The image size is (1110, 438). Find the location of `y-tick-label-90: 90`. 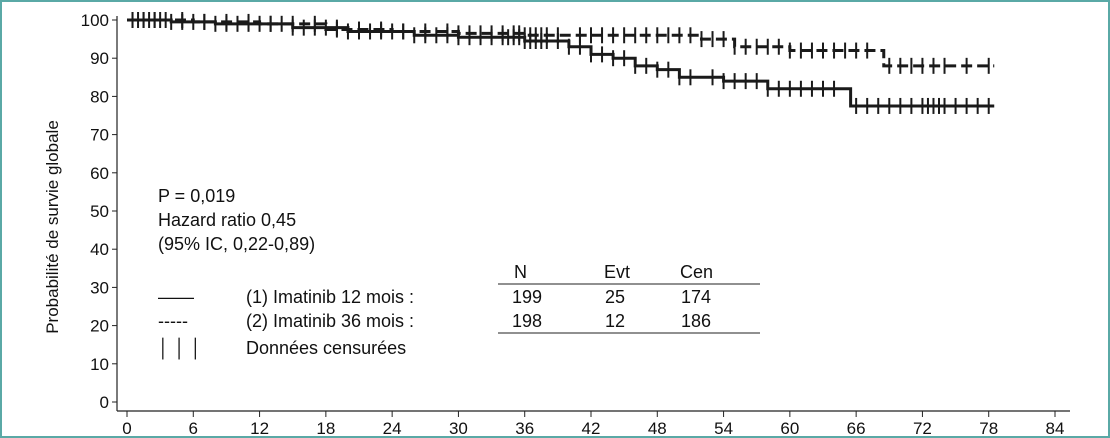

y-tick-label-90: 90 is located at coordinates (99, 58).